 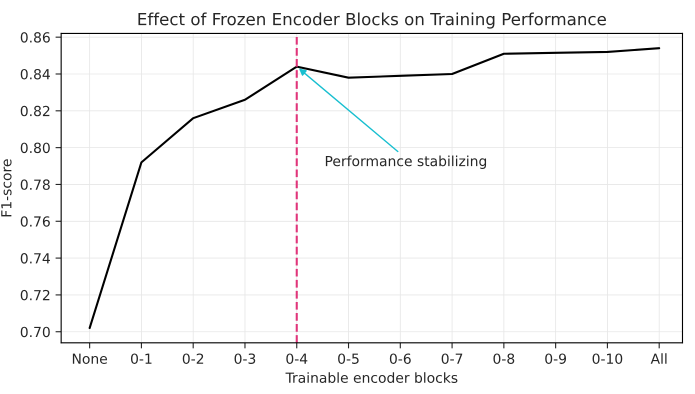 What do you see at coordinates (35, 221) in the screenshot?
I see `y-tick-label: 0.76` at bounding box center [35, 221].